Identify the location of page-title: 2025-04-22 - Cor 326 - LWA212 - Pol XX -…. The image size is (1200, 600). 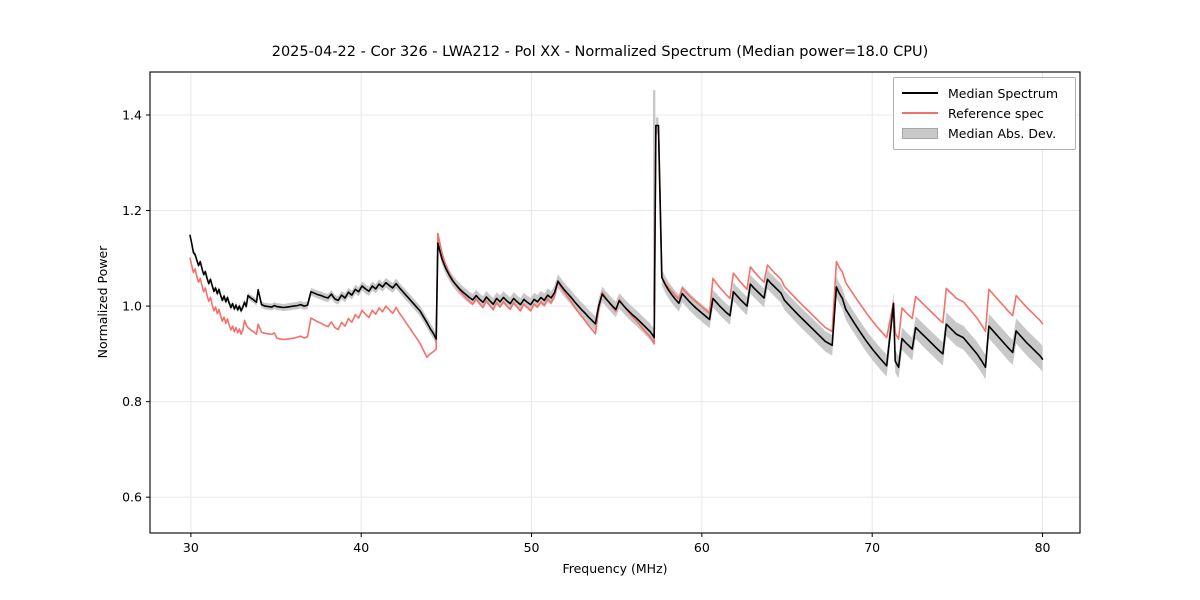
(600, 52).